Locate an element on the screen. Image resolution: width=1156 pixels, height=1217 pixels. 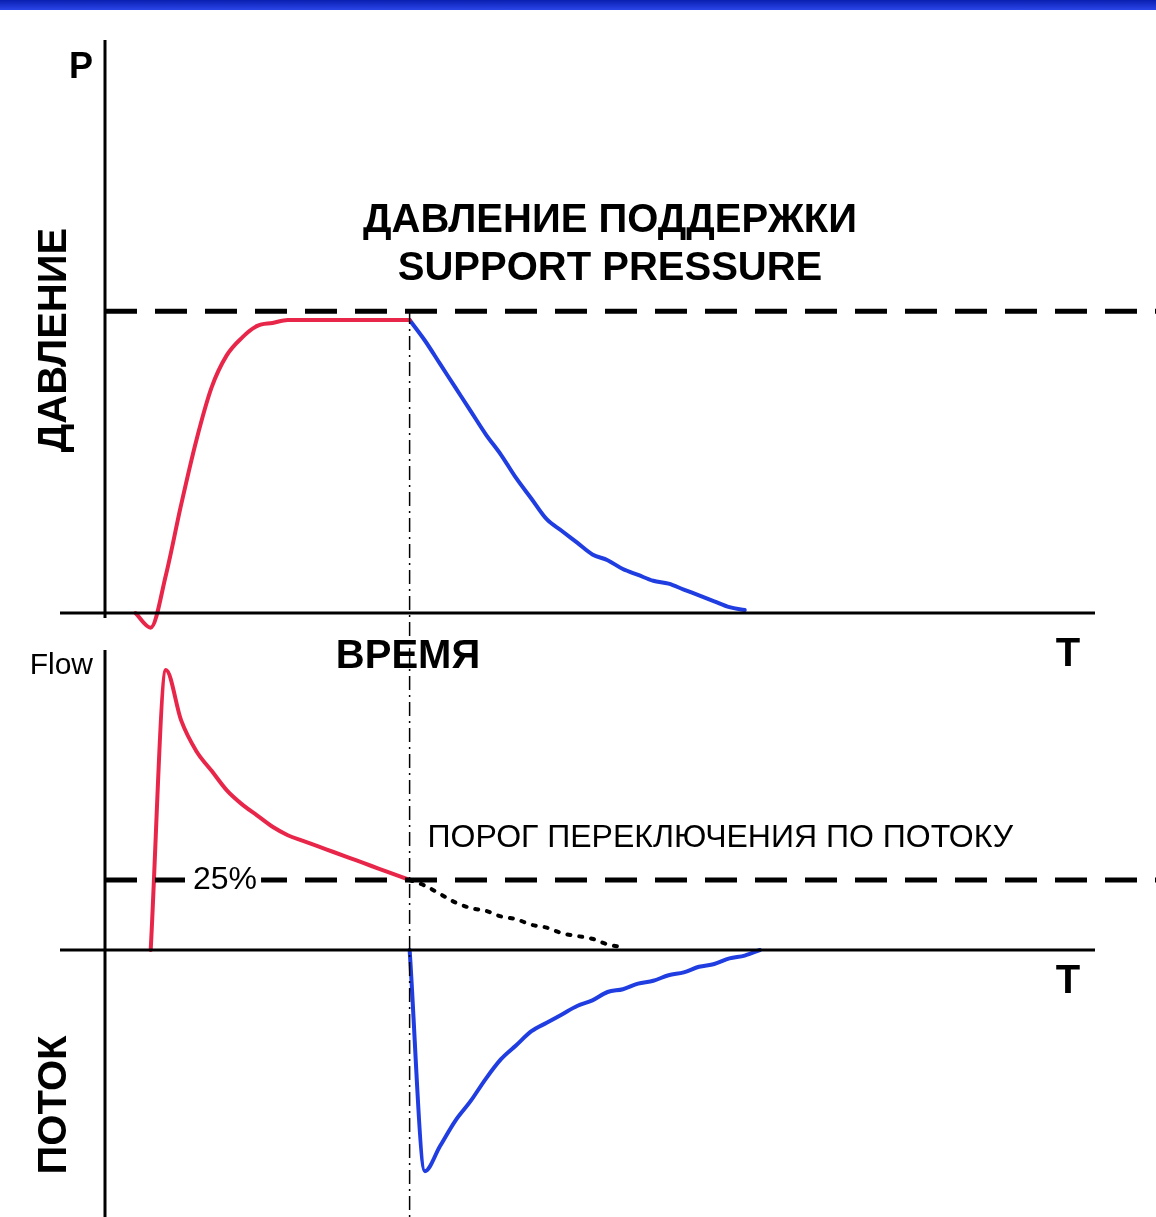
ref-line-label: 25% is located at coordinates (225, 877).